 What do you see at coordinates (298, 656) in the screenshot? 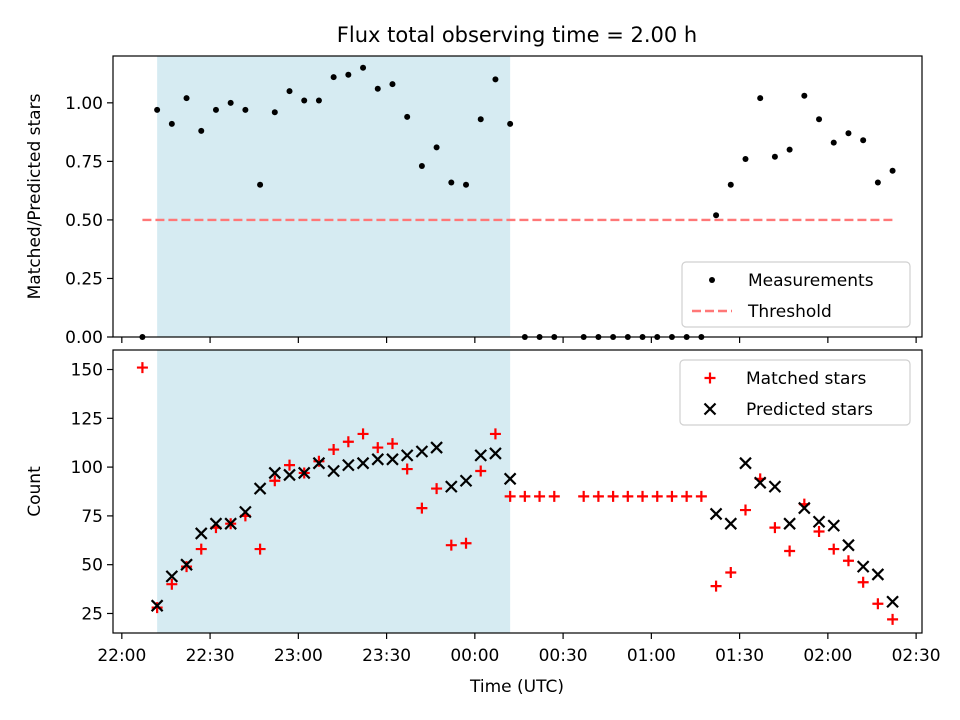
I see `x-tick-label: 23:00` at bounding box center [298, 656].